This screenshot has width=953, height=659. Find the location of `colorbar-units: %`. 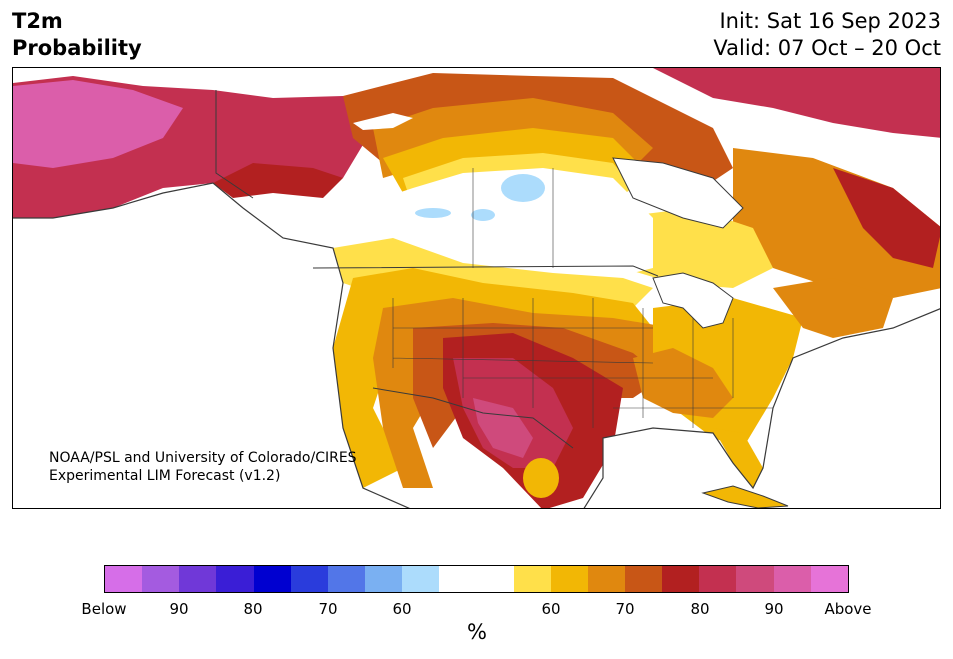

colorbar-units: % is located at coordinates (477, 632).